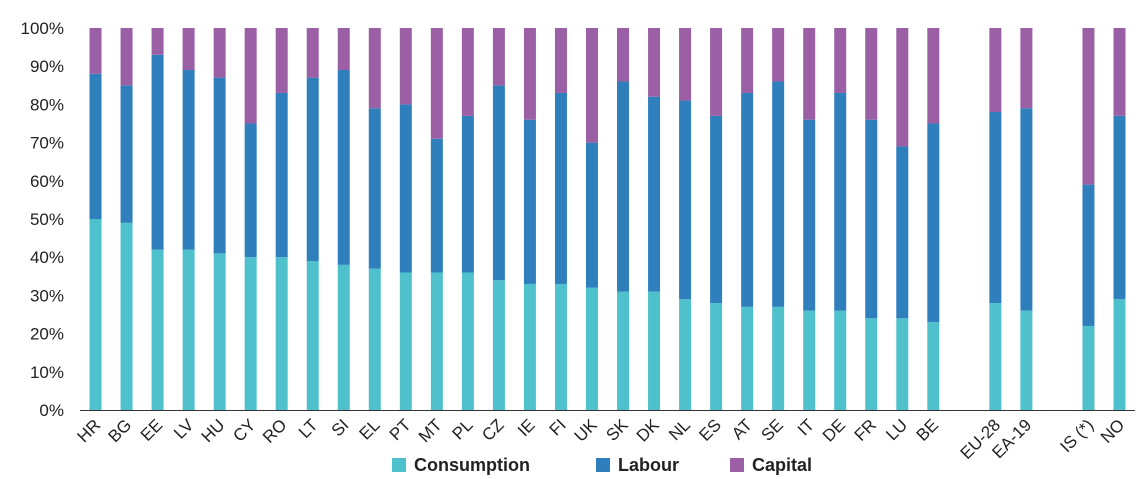  Describe the element at coordinates (340, 427) in the screenshot. I see `x-category-label: SI` at that location.